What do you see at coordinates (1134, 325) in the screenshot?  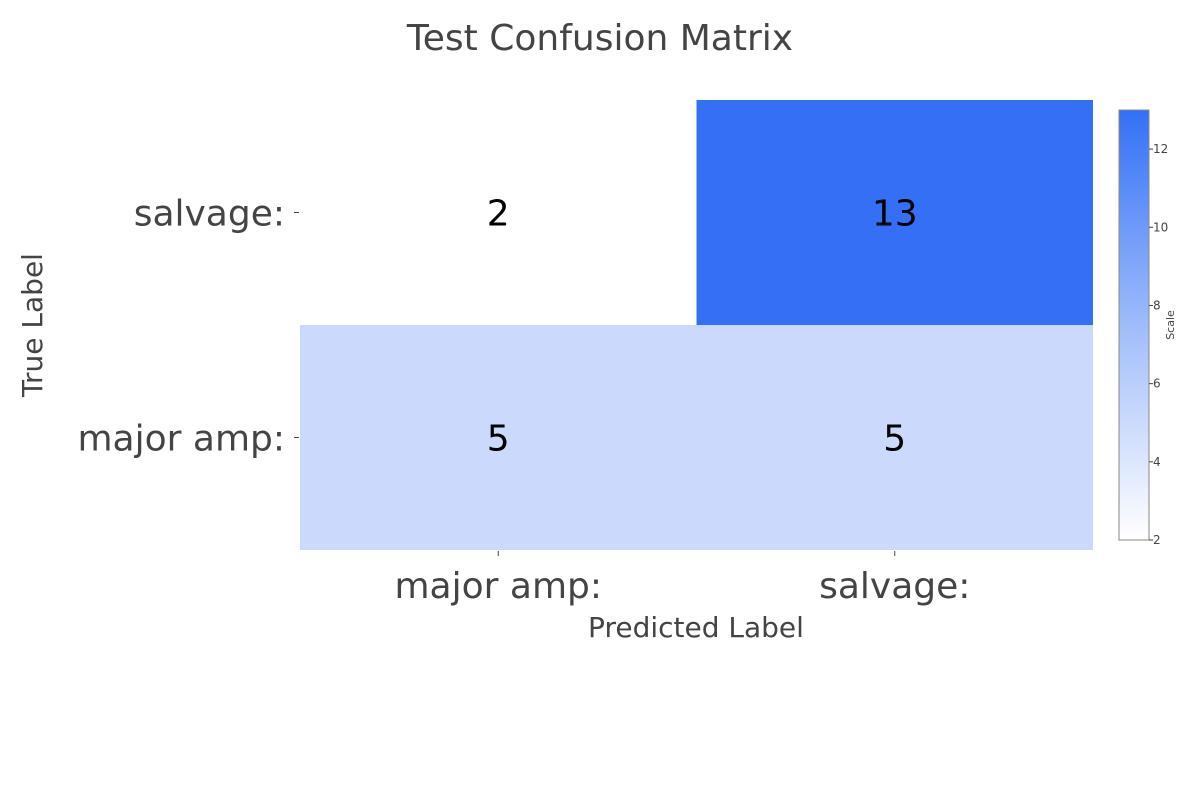 I see `colorbar-gradient` at bounding box center [1134, 325].